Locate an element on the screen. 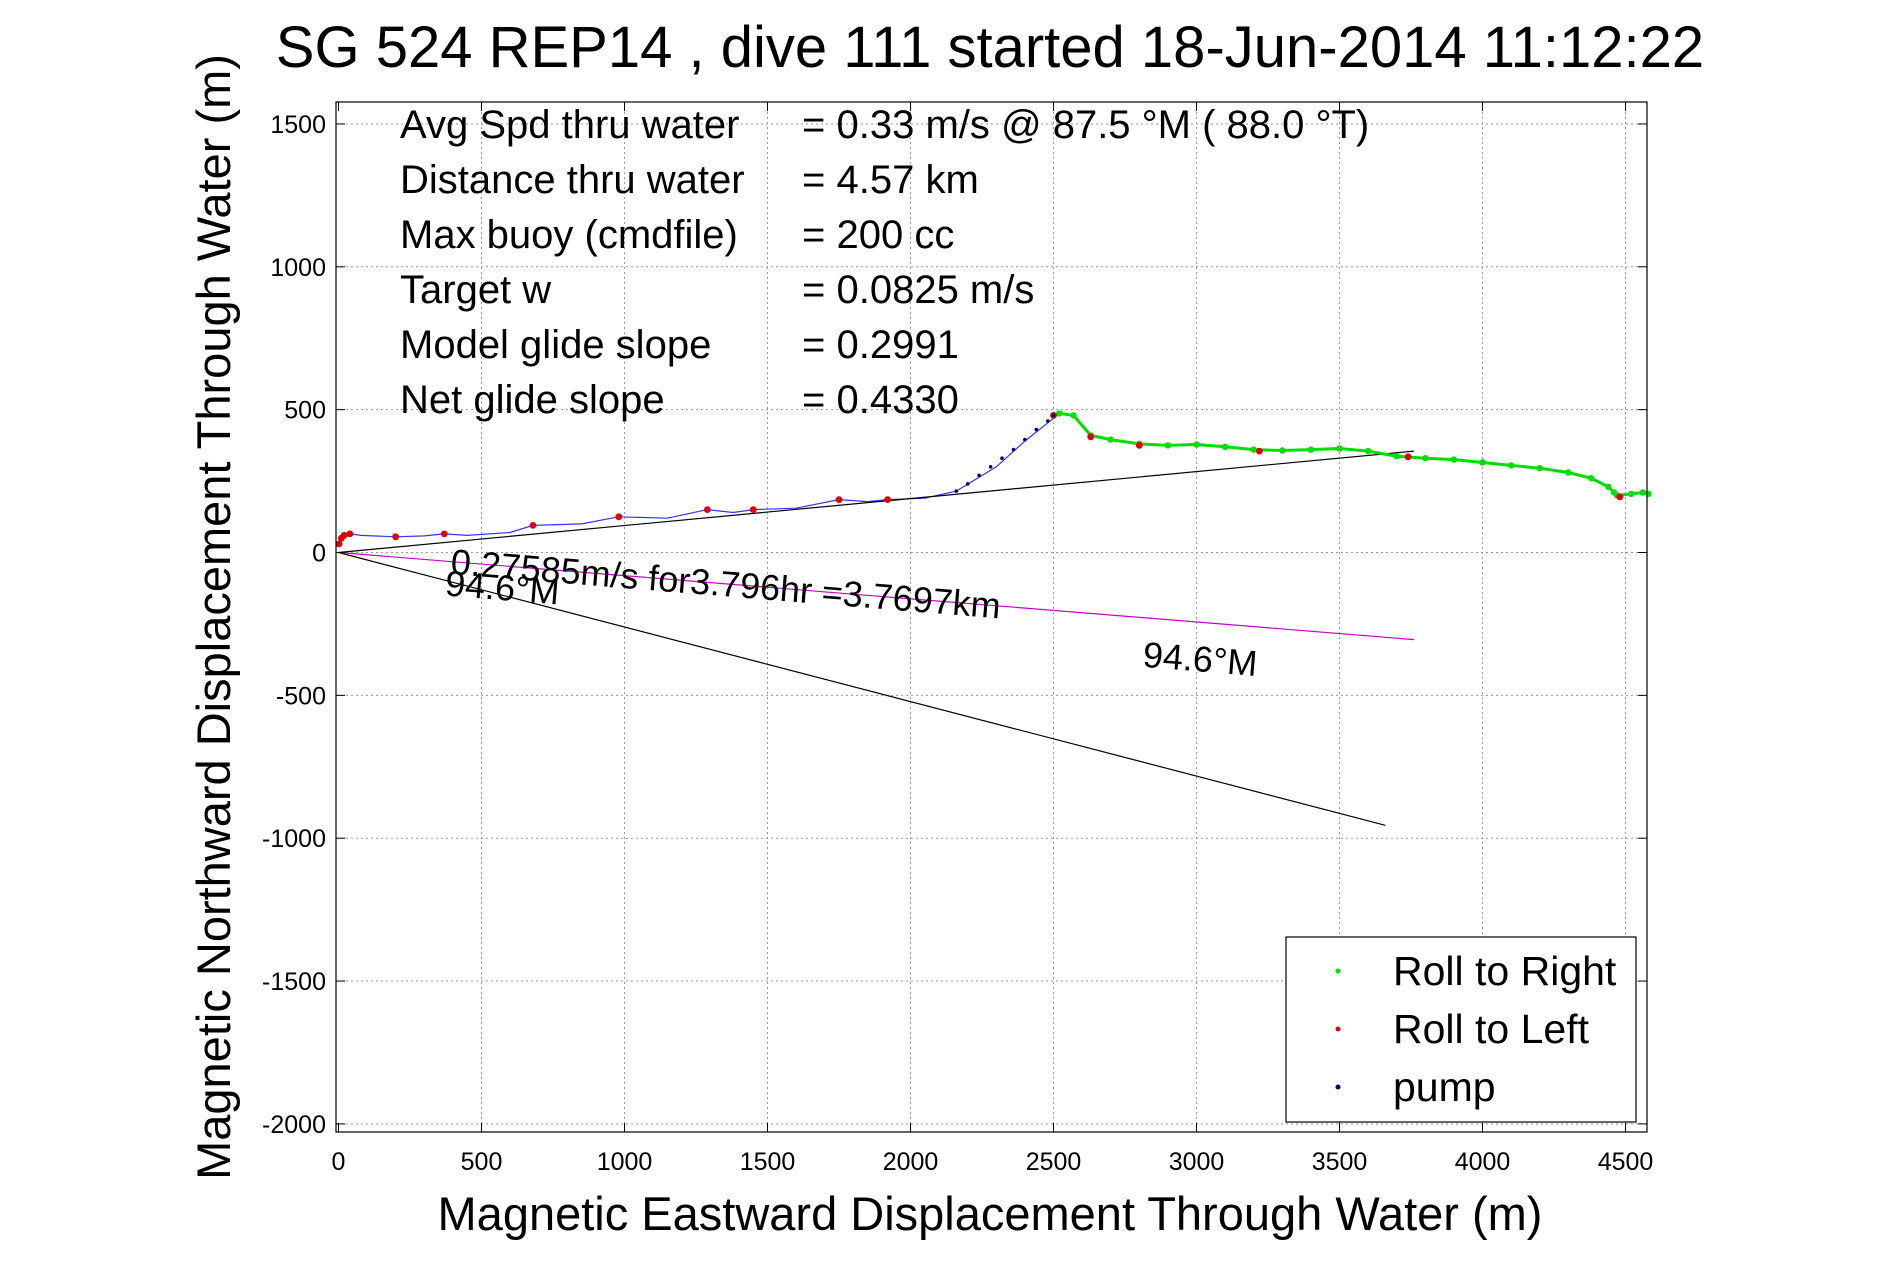 The image size is (1891, 1262). legend-label: pump is located at coordinates (1444, 1087).